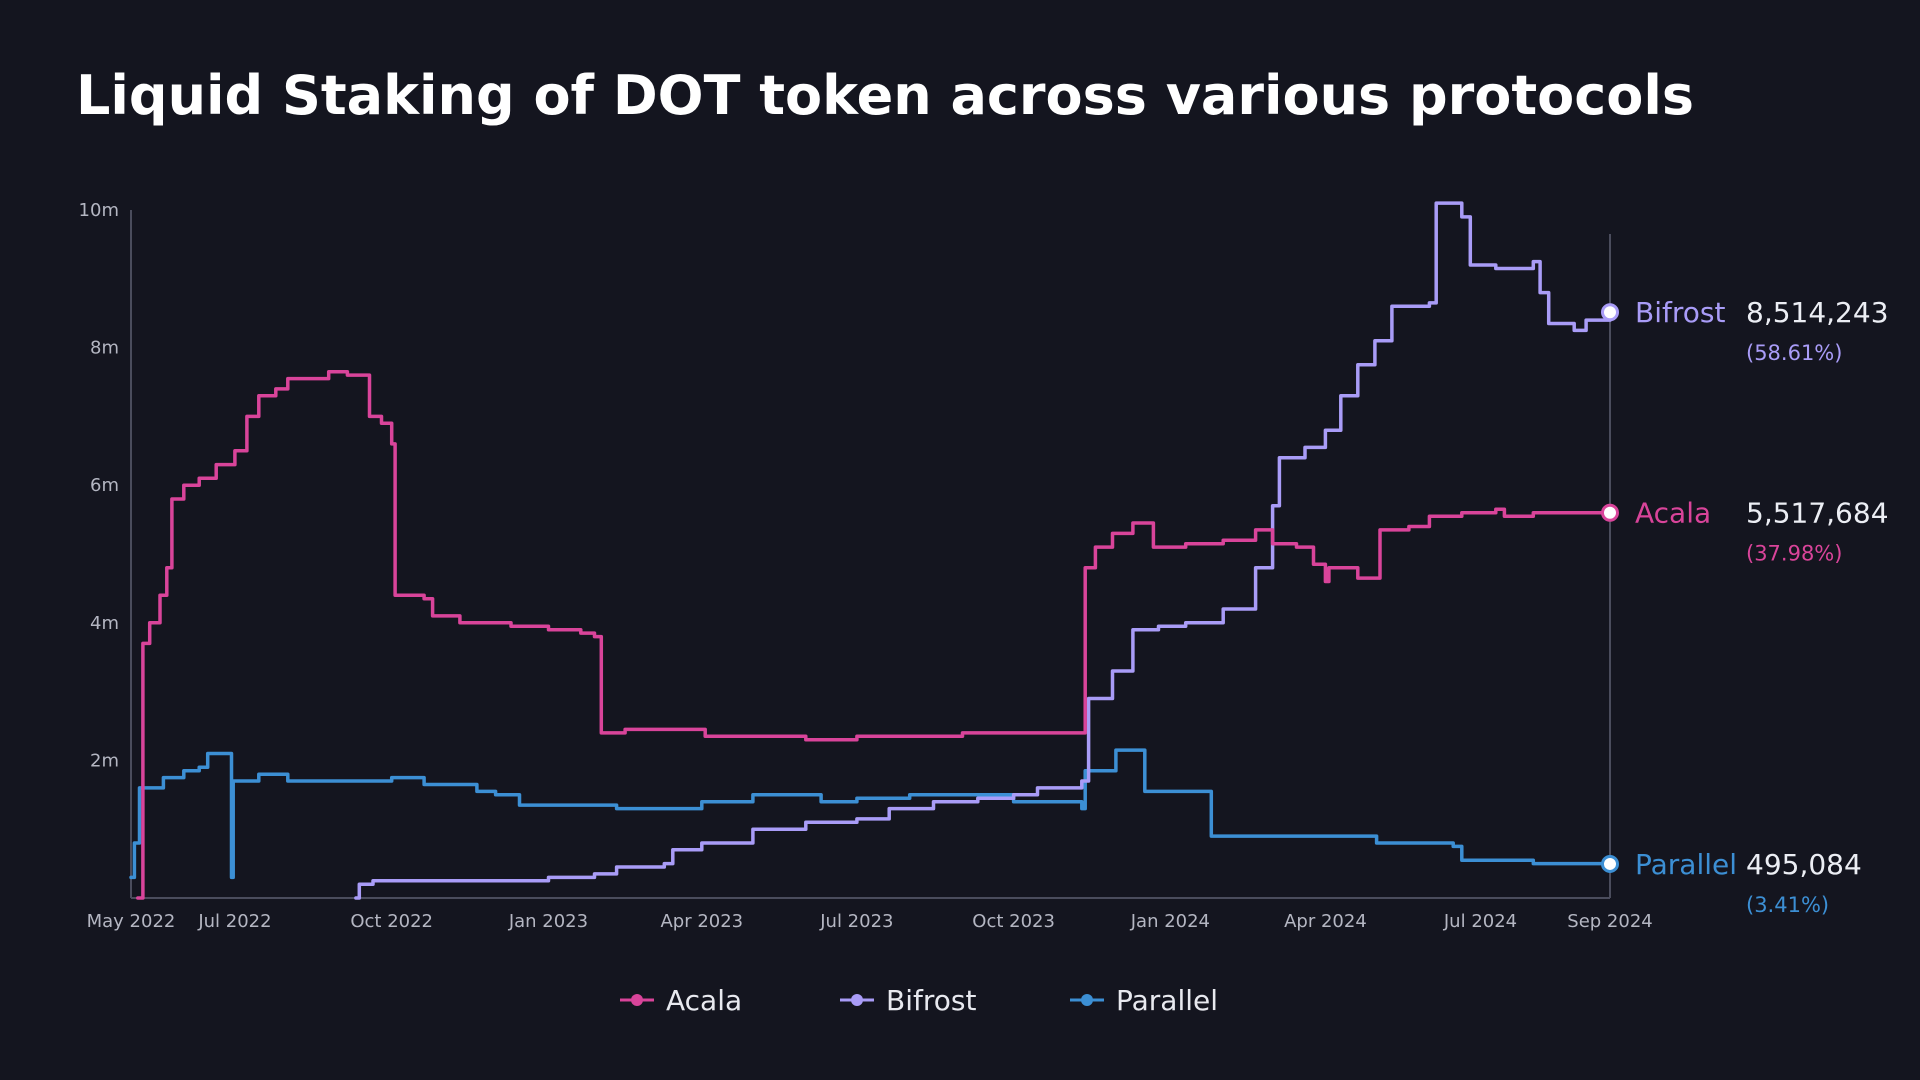  I want to click on y-axis-ticks: 2m 4m 6m 8m 10m, so click(99, 485).